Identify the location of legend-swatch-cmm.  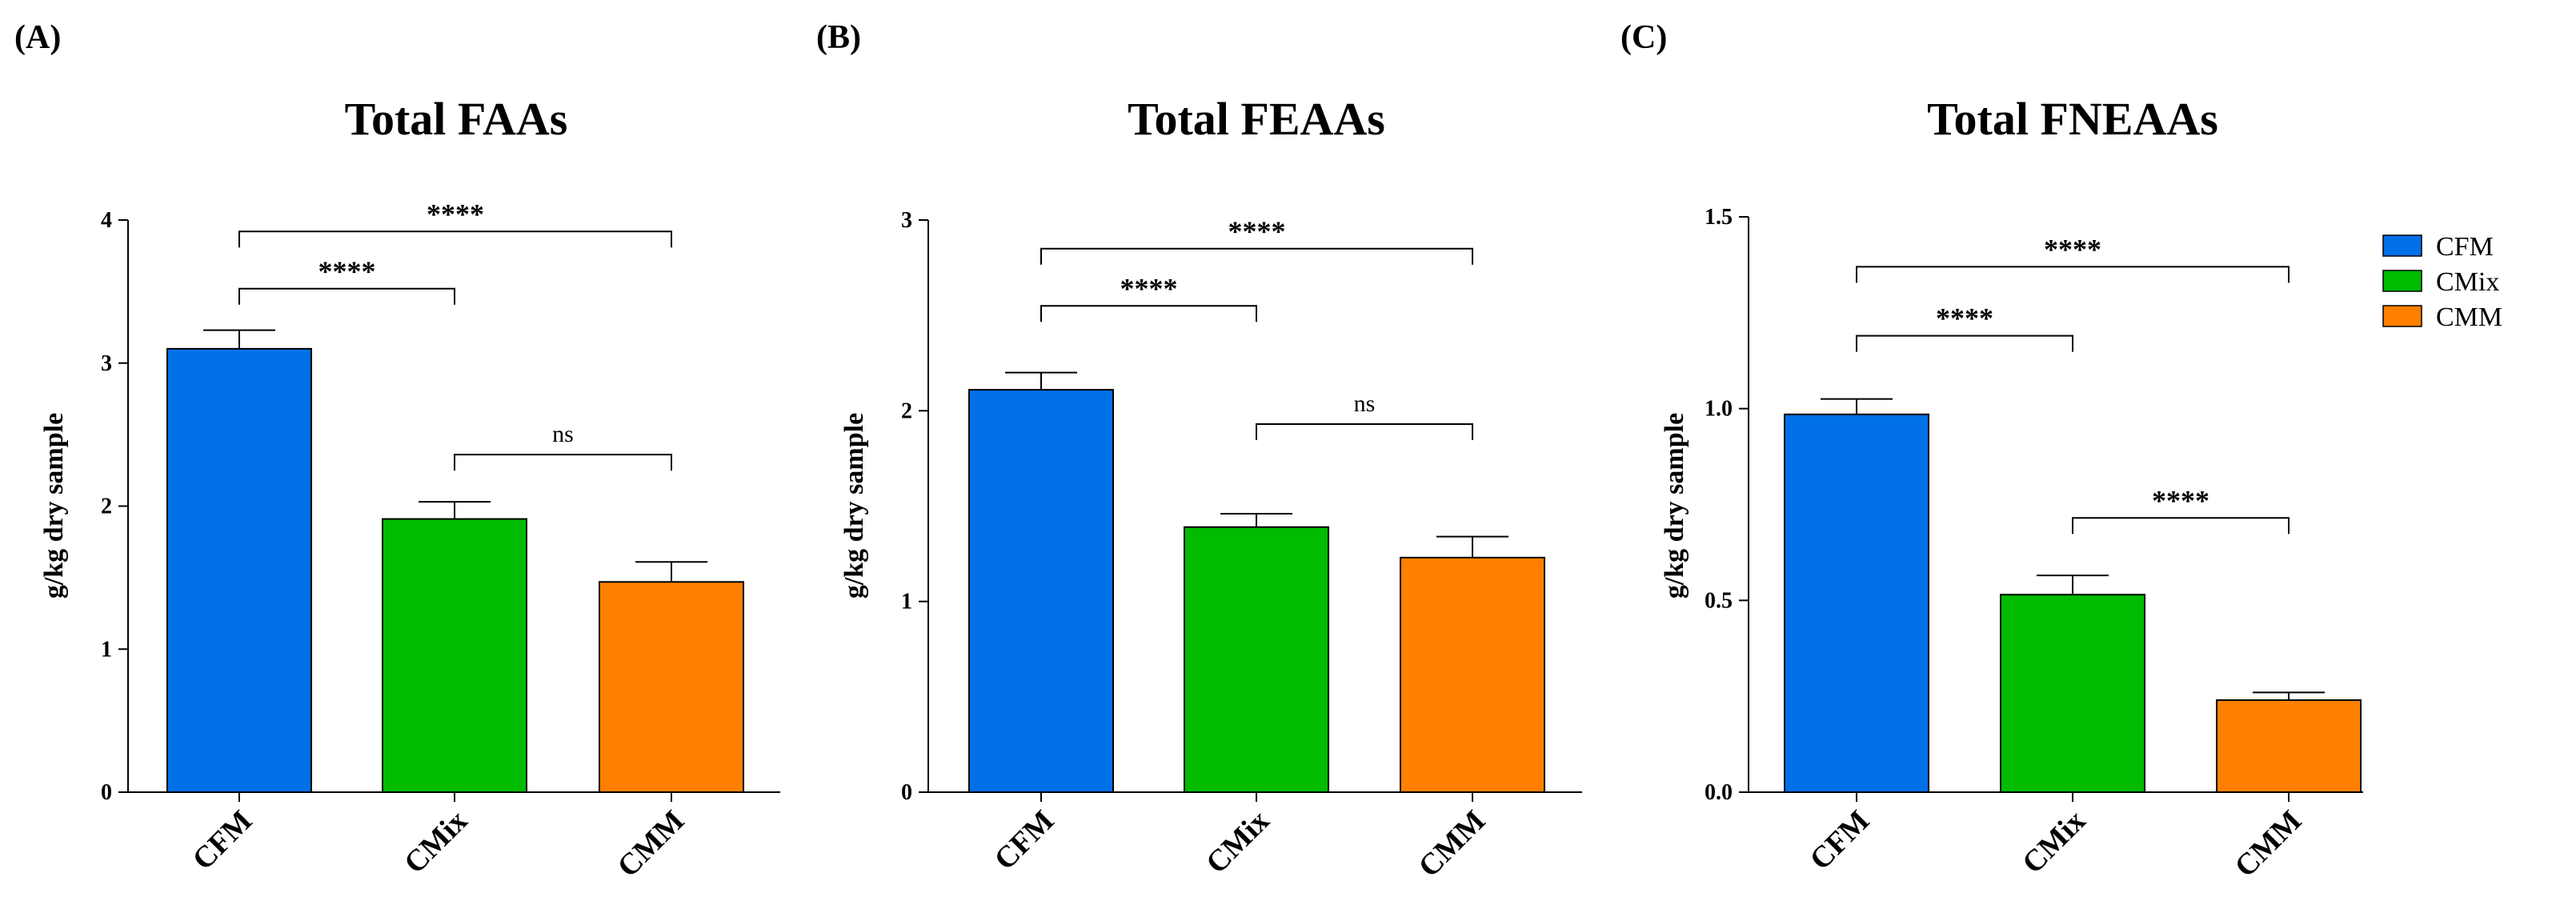
(2402, 316).